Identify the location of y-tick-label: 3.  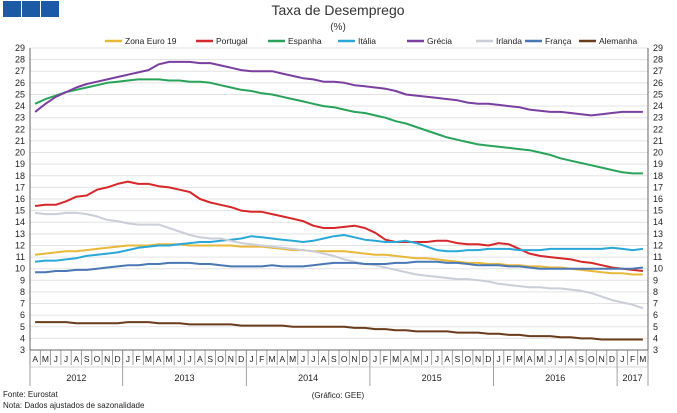
(655, 350).